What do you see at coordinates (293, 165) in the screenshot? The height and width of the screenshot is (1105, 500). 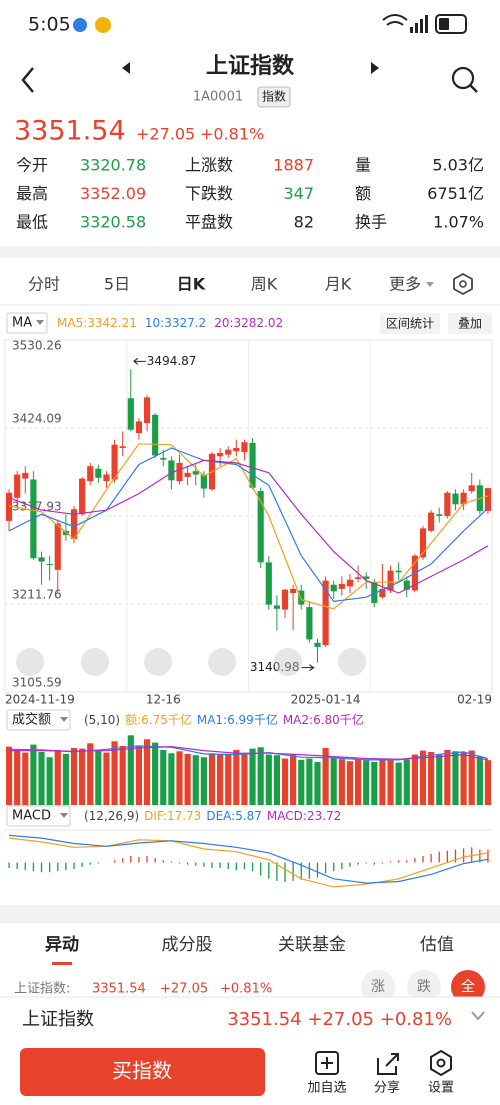 I see `stat-value: 1887` at bounding box center [293, 165].